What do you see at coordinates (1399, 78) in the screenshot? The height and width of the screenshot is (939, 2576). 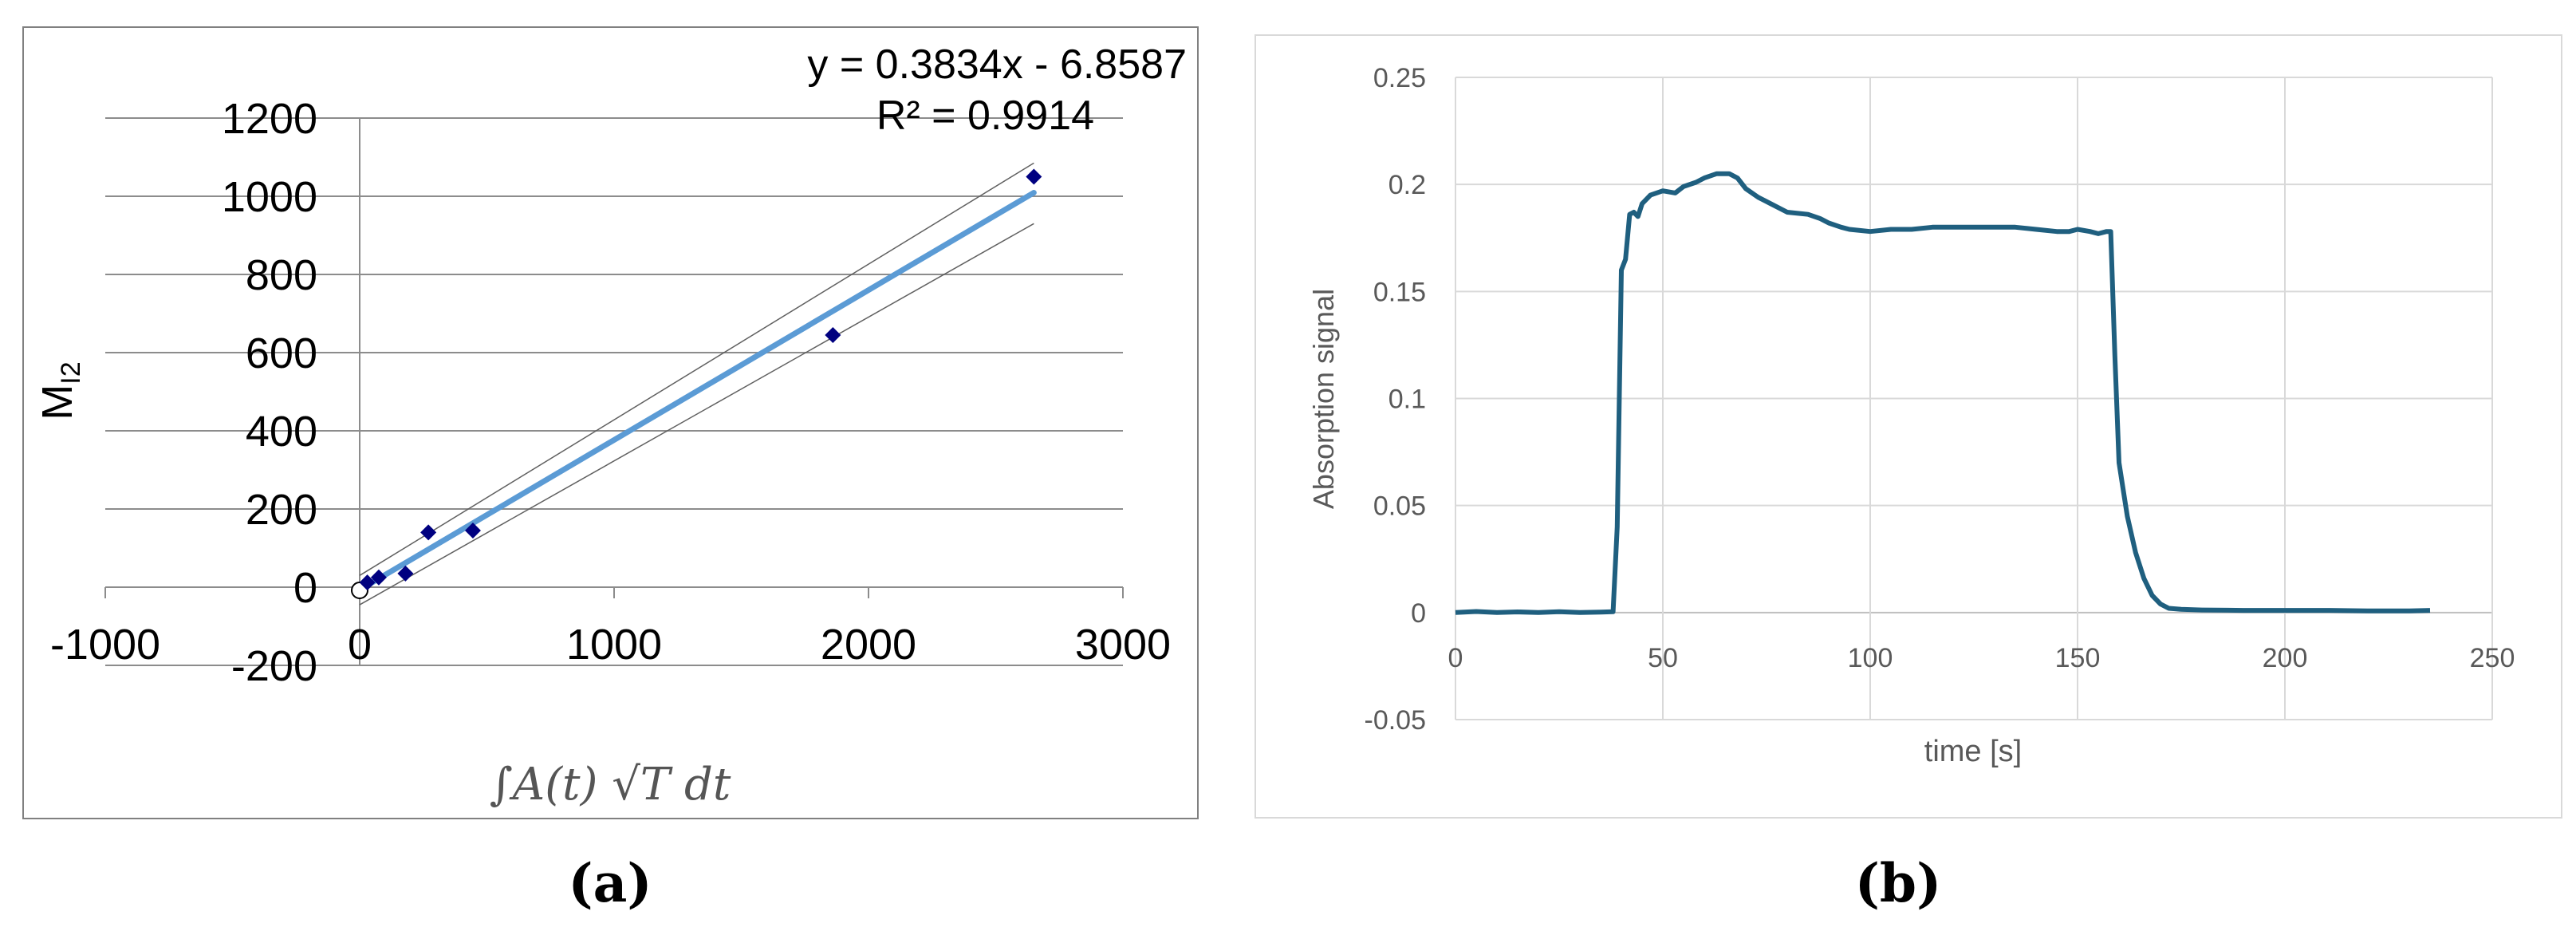 I see `chart-b-y-tick-label: 0.25` at bounding box center [1399, 78].